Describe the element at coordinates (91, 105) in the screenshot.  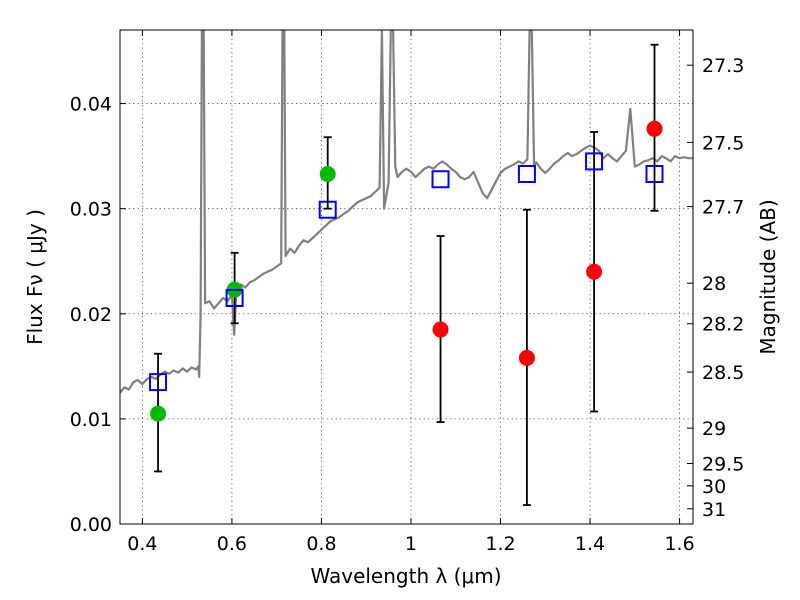
I see `y-tick-label: 0.04` at that location.